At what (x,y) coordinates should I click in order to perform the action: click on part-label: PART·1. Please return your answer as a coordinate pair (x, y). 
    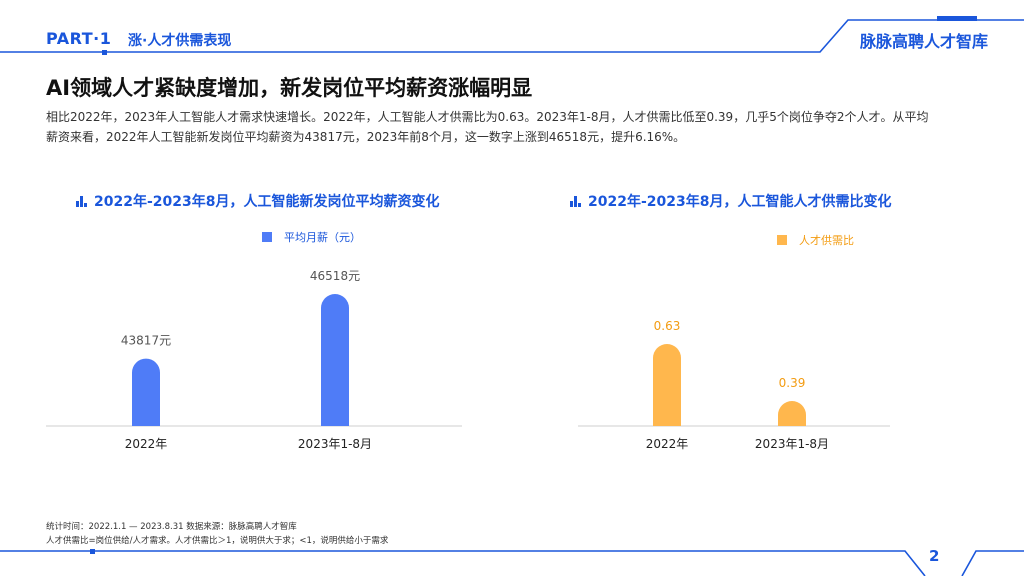
    Looking at the image, I should click on (79, 38).